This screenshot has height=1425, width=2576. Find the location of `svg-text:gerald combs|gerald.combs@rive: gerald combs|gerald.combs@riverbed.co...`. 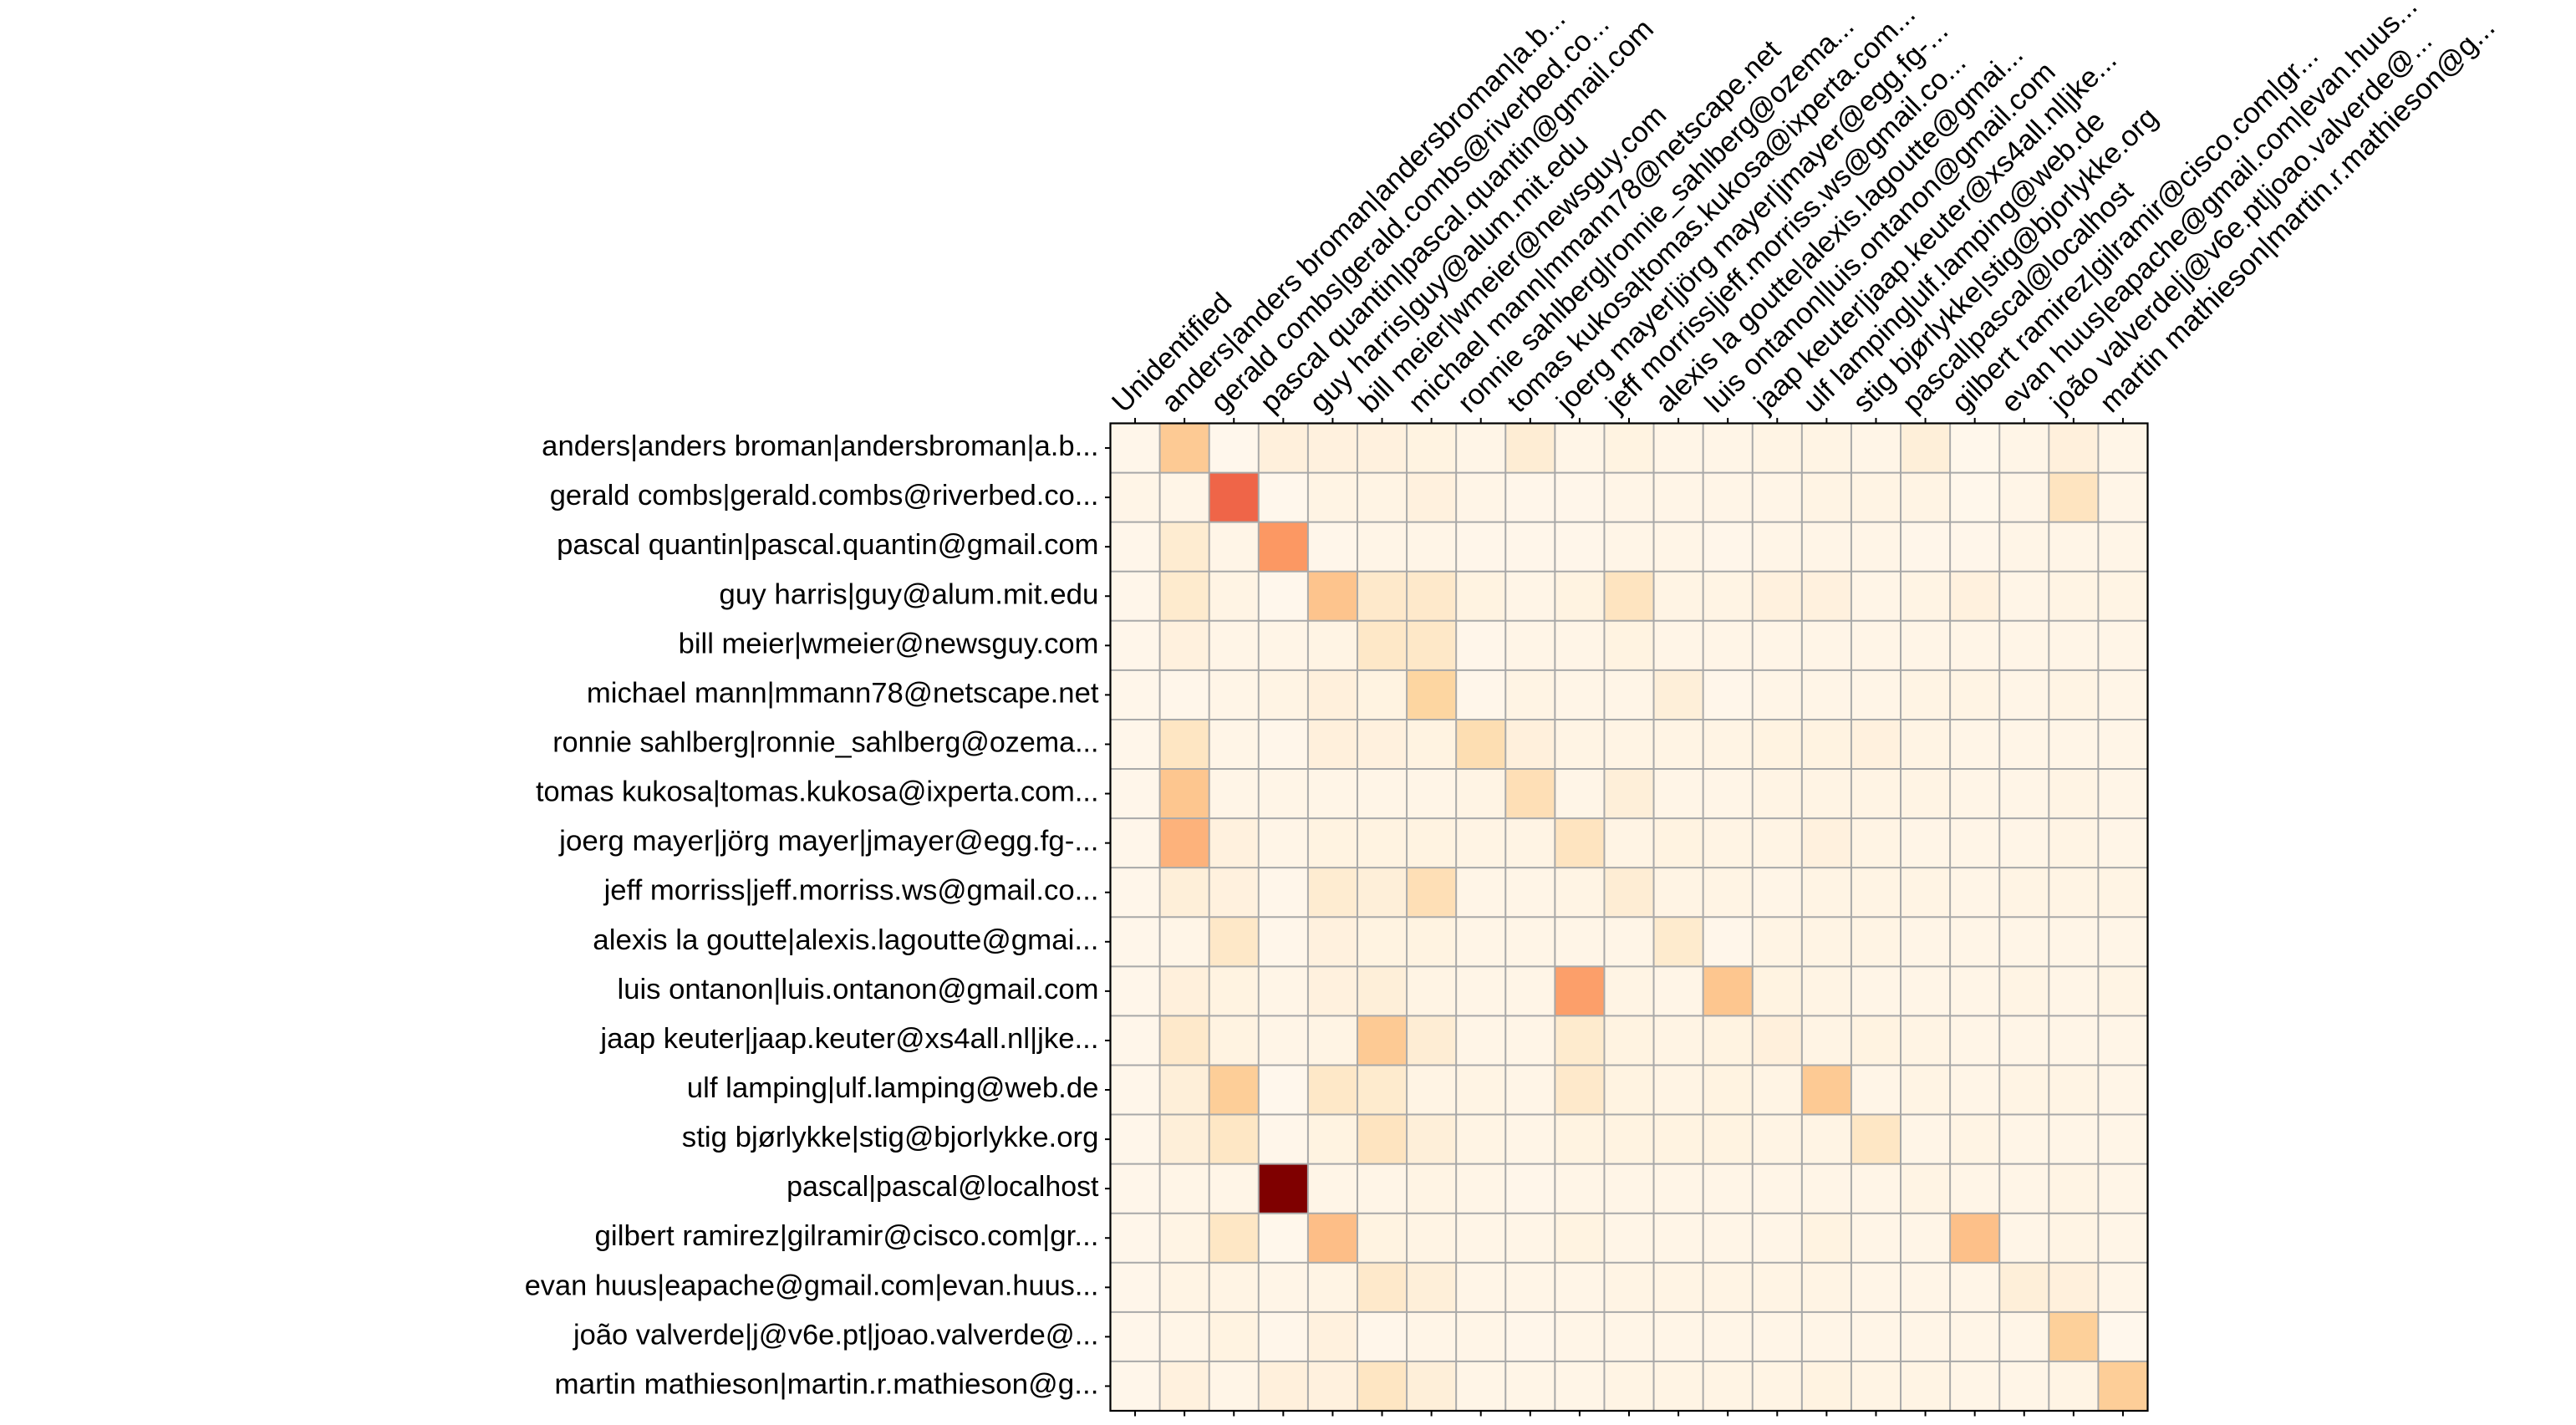

svg-text:gerald combs|gerald.combs@rive: gerald combs|gerald.combs@riverbed.co... is located at coordinates (824, 495).